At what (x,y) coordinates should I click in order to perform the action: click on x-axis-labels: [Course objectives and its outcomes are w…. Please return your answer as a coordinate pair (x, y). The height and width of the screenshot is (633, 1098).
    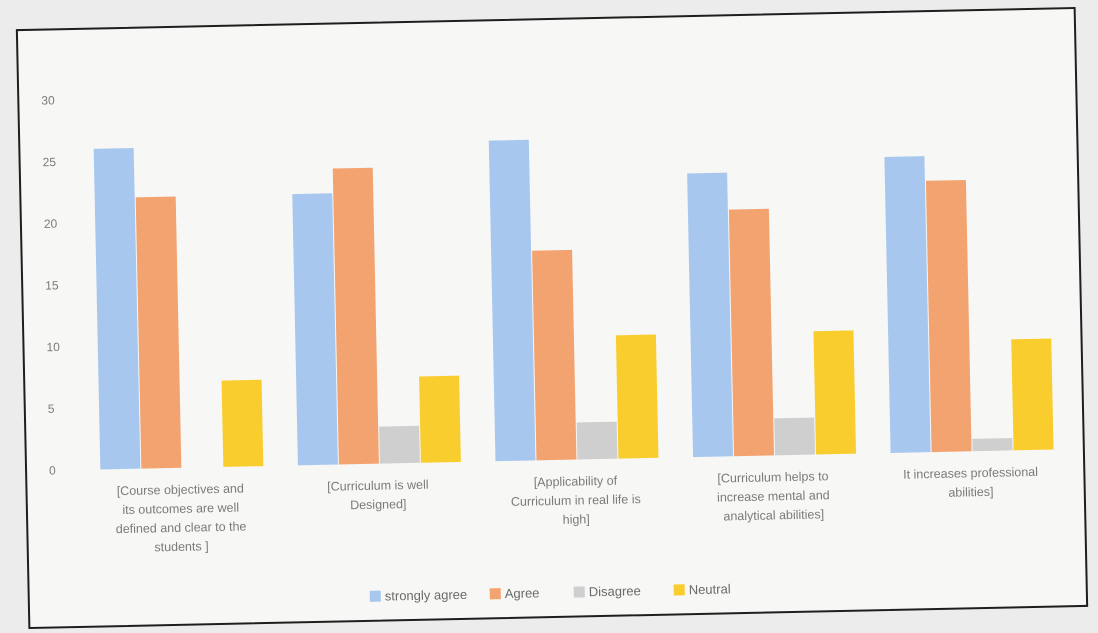
    Looking at the image, I should click on (576, 510).